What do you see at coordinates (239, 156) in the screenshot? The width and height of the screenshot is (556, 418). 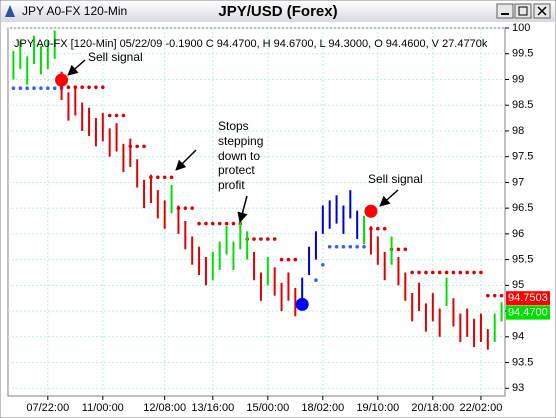 I see `annotation: down to` at bounding box center [239, 156].